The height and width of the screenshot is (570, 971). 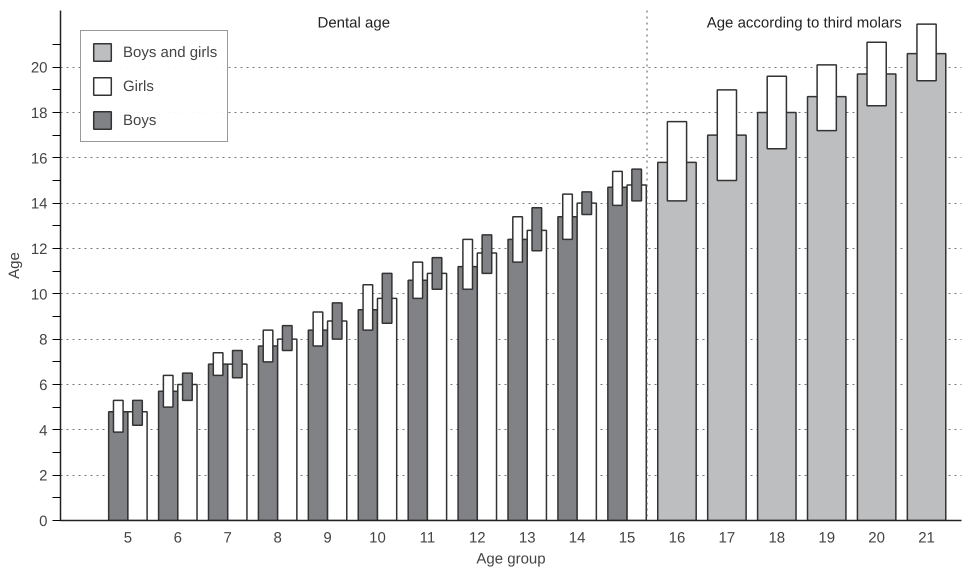 I want to click on x-tick-label: 18, so click(x=777, y=538).